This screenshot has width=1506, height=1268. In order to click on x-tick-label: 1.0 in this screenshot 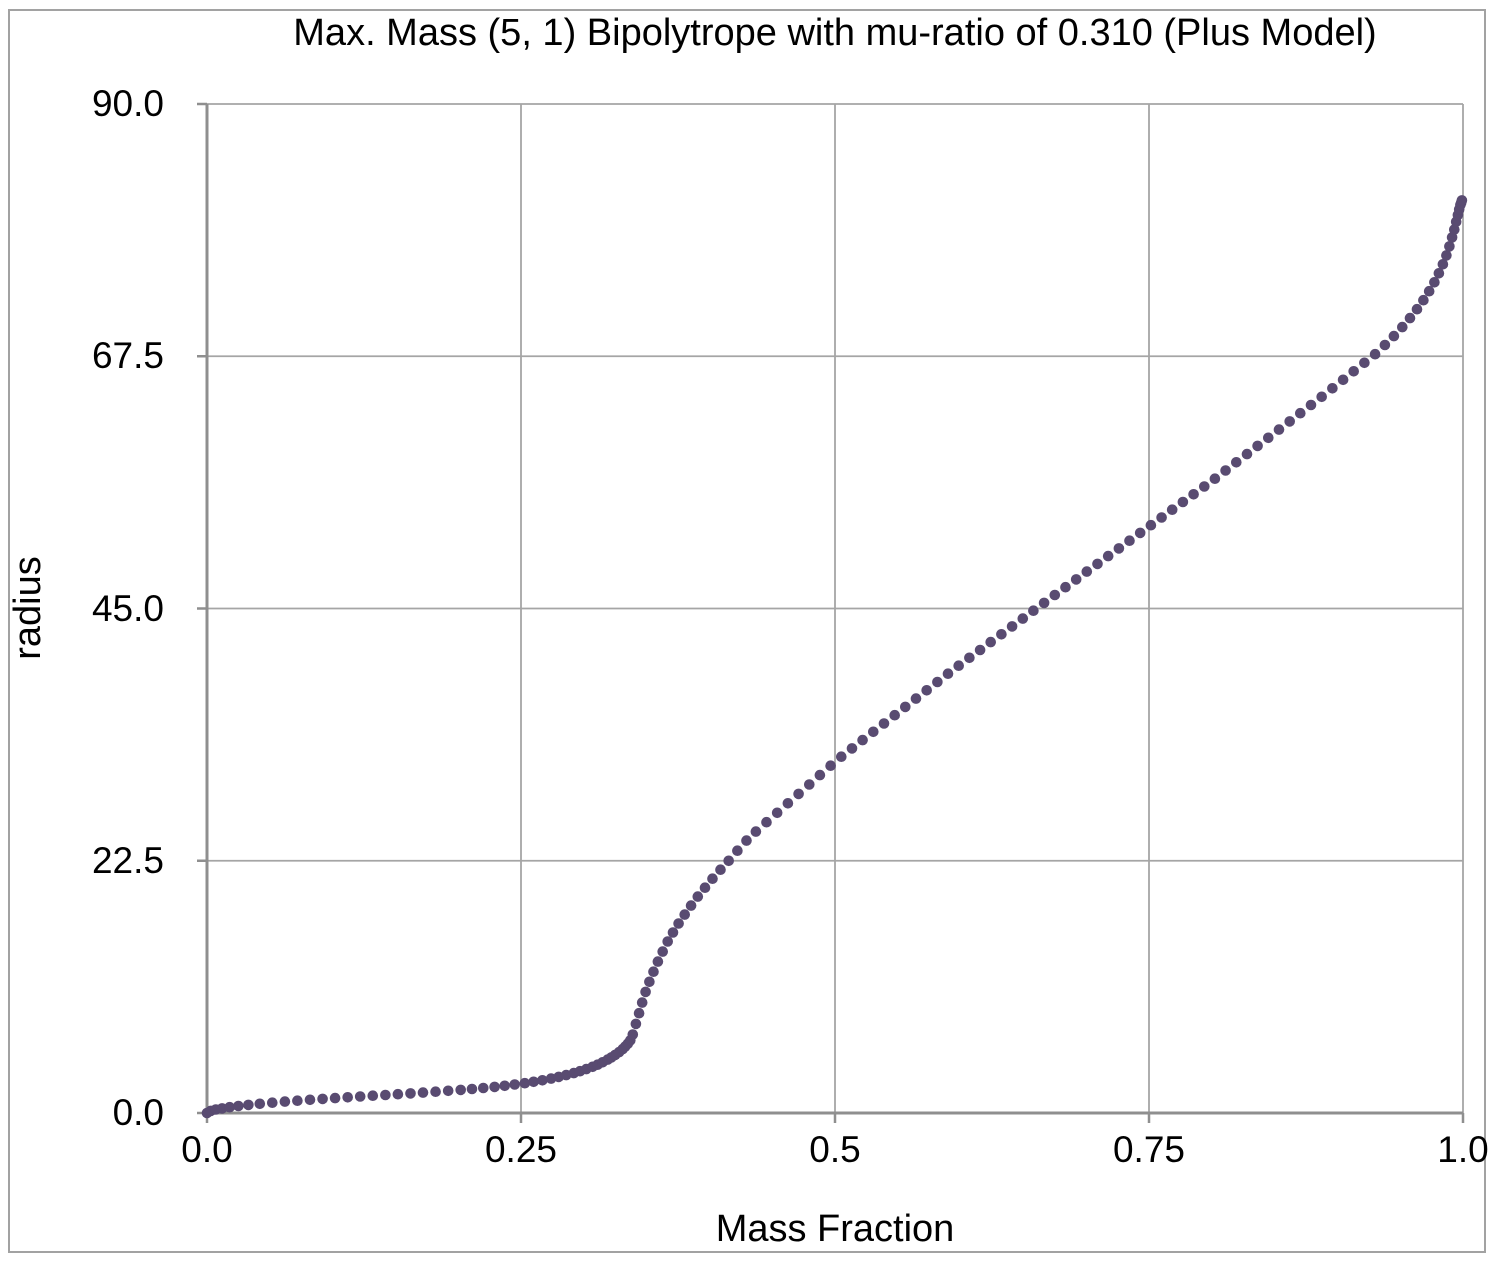, I will do `click(1463, 1149)`.